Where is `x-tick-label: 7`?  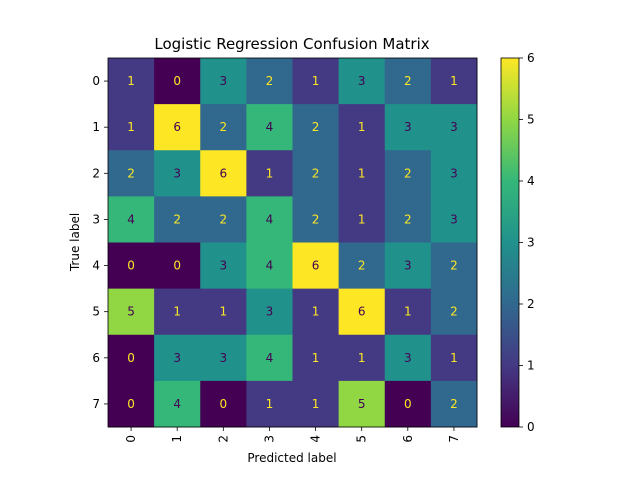
x-tick-label: 7 is located at coordinates (454, 439).